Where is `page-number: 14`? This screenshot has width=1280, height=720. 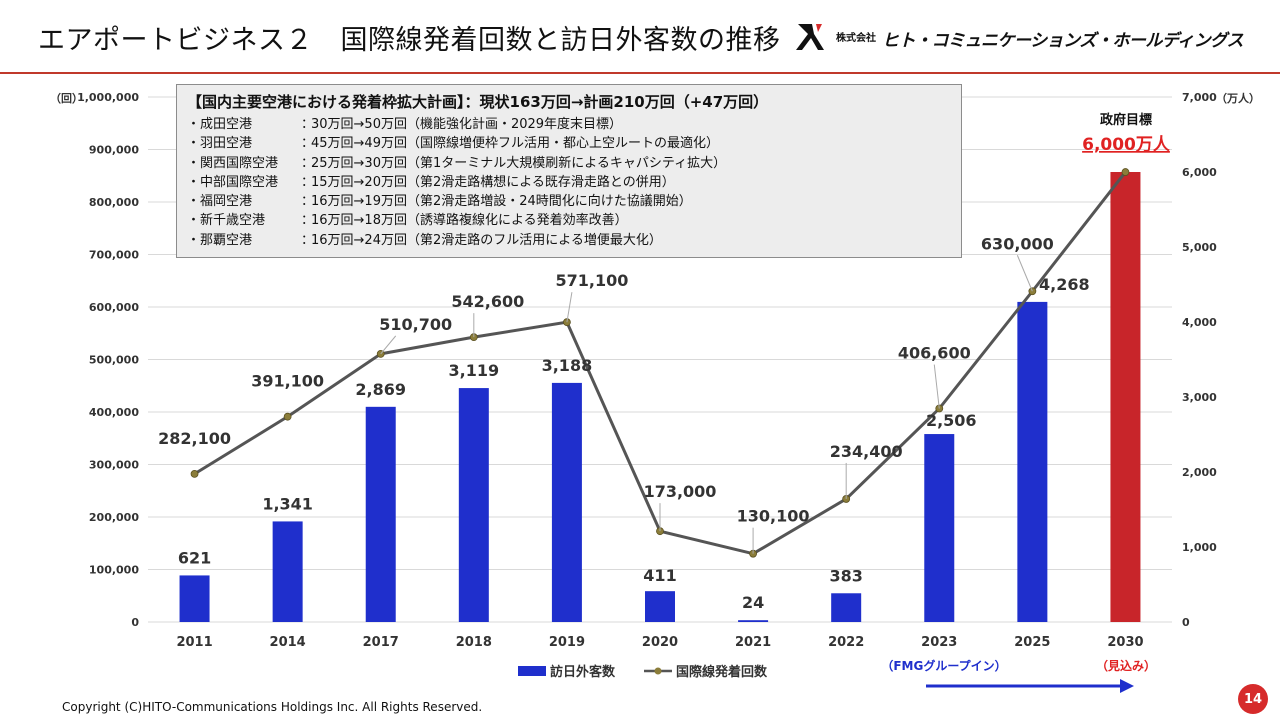 page-number: 14 is located at coordinates (1253, 699).